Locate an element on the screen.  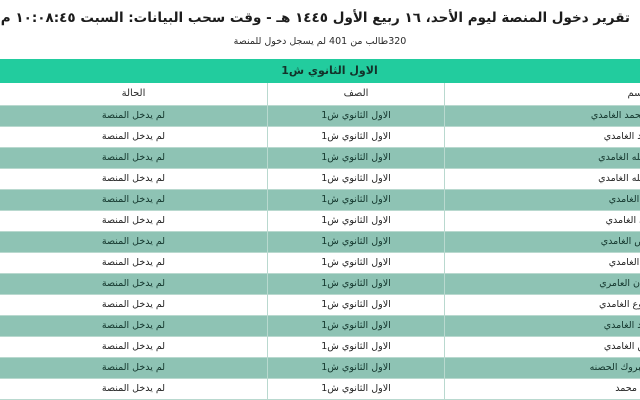
column-header-row: الاسم الصف الحالة is located at coordinates (320, 93).